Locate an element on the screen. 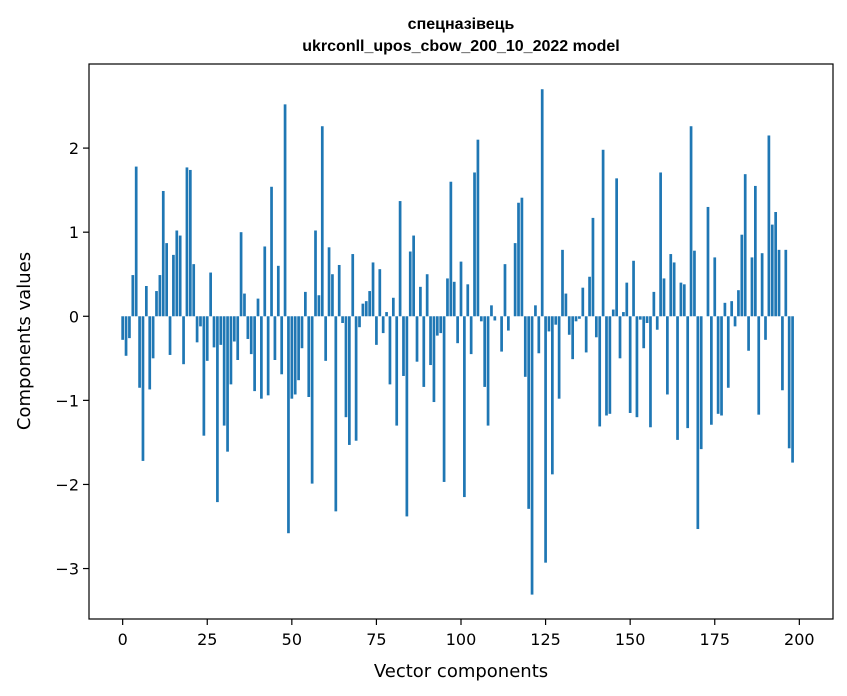  y-tick-label: 2 is located at coordinates (74, 148).